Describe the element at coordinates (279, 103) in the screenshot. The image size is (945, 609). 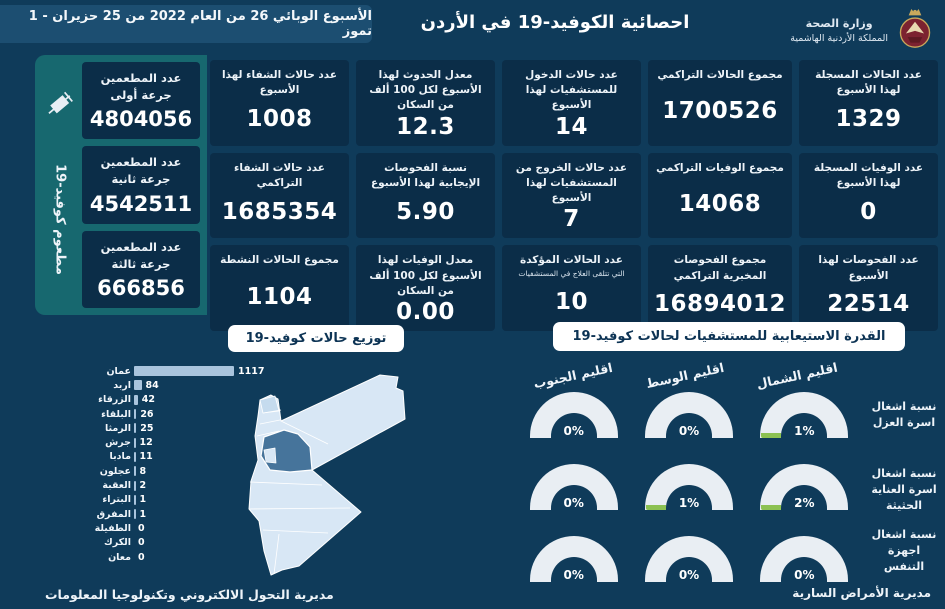
I see `stat-card-weekly-recoveries: عدد حالات الشفاء لهذا الأسبوع 1008` at that location.